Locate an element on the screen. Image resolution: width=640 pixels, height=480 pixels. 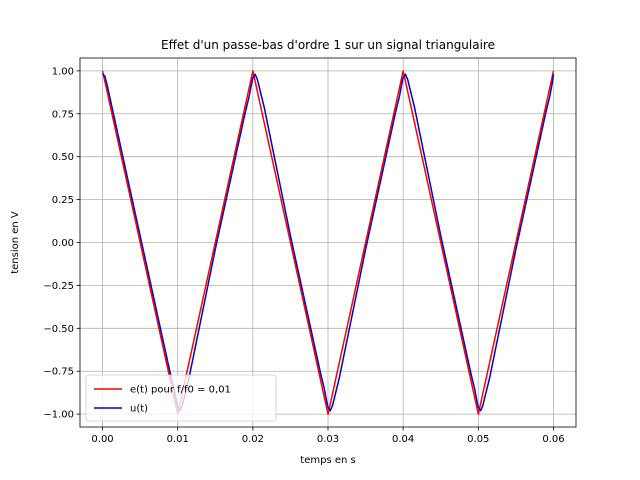
y-tick-label: −0.75 is located at coordinates (58, 372).